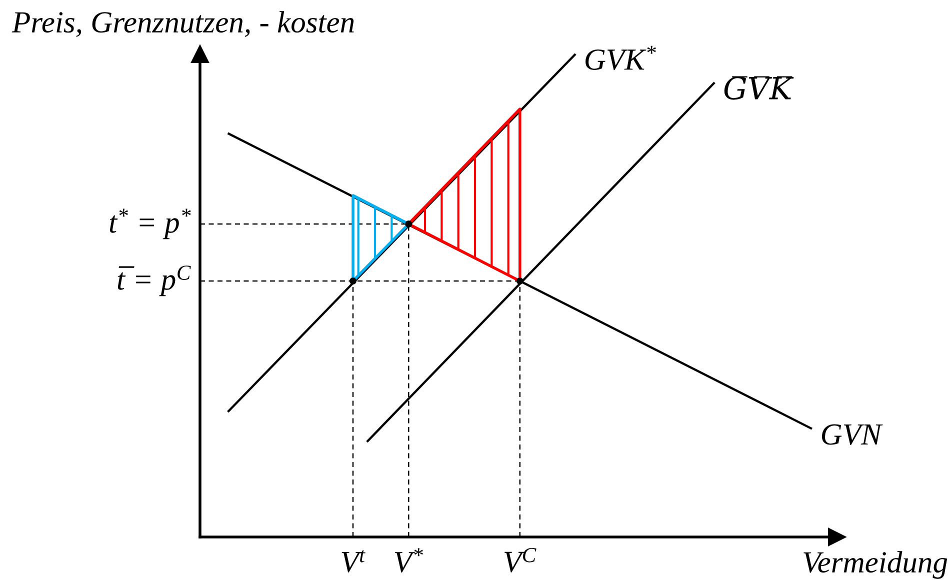 Image resolution: width=952 pixels, height=583 pixels. I want to click on y-axis-title: Preis, Grenznutzen, - kosten, so click(183, 24).